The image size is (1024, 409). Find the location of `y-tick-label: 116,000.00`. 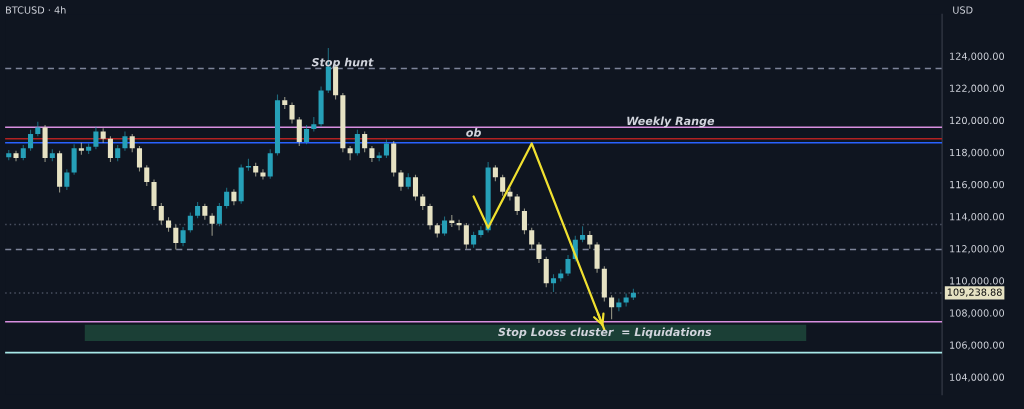

y-tick-label: 116,000.00 is located at coordinates (977, 185).